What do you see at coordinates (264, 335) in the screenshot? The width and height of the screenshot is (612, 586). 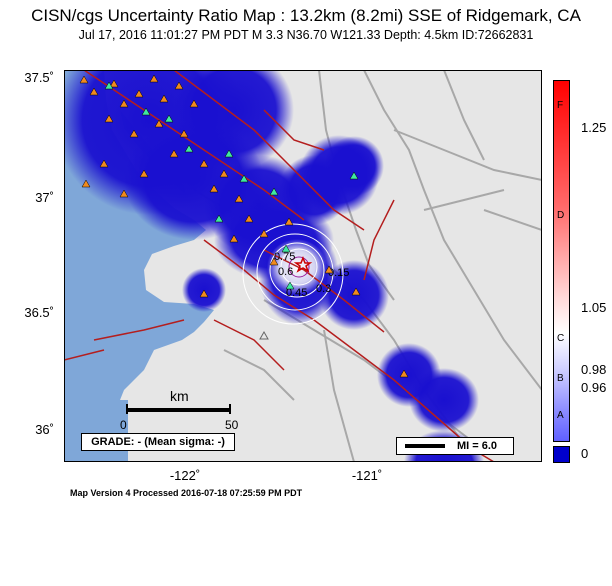 I see `station-triangle-hollow` at bounding box center [264, 335].